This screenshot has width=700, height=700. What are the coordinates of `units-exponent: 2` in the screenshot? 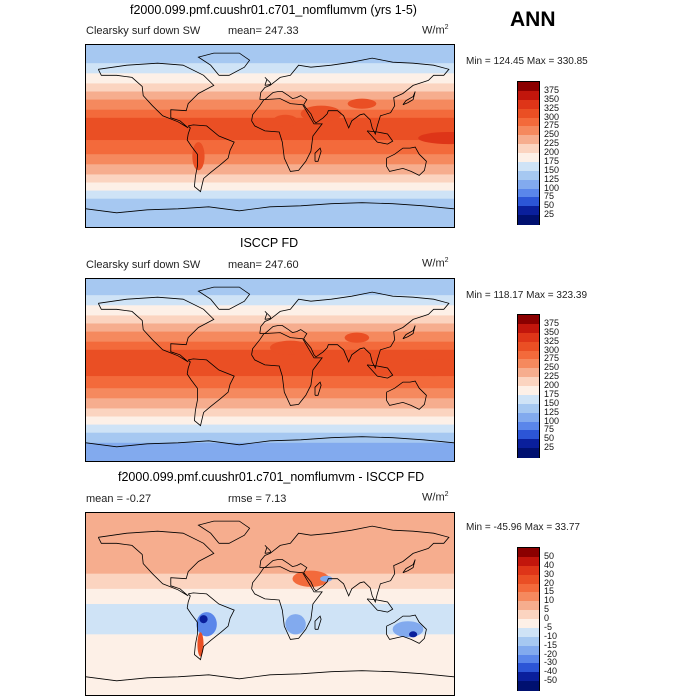 It's located at (446, 27).